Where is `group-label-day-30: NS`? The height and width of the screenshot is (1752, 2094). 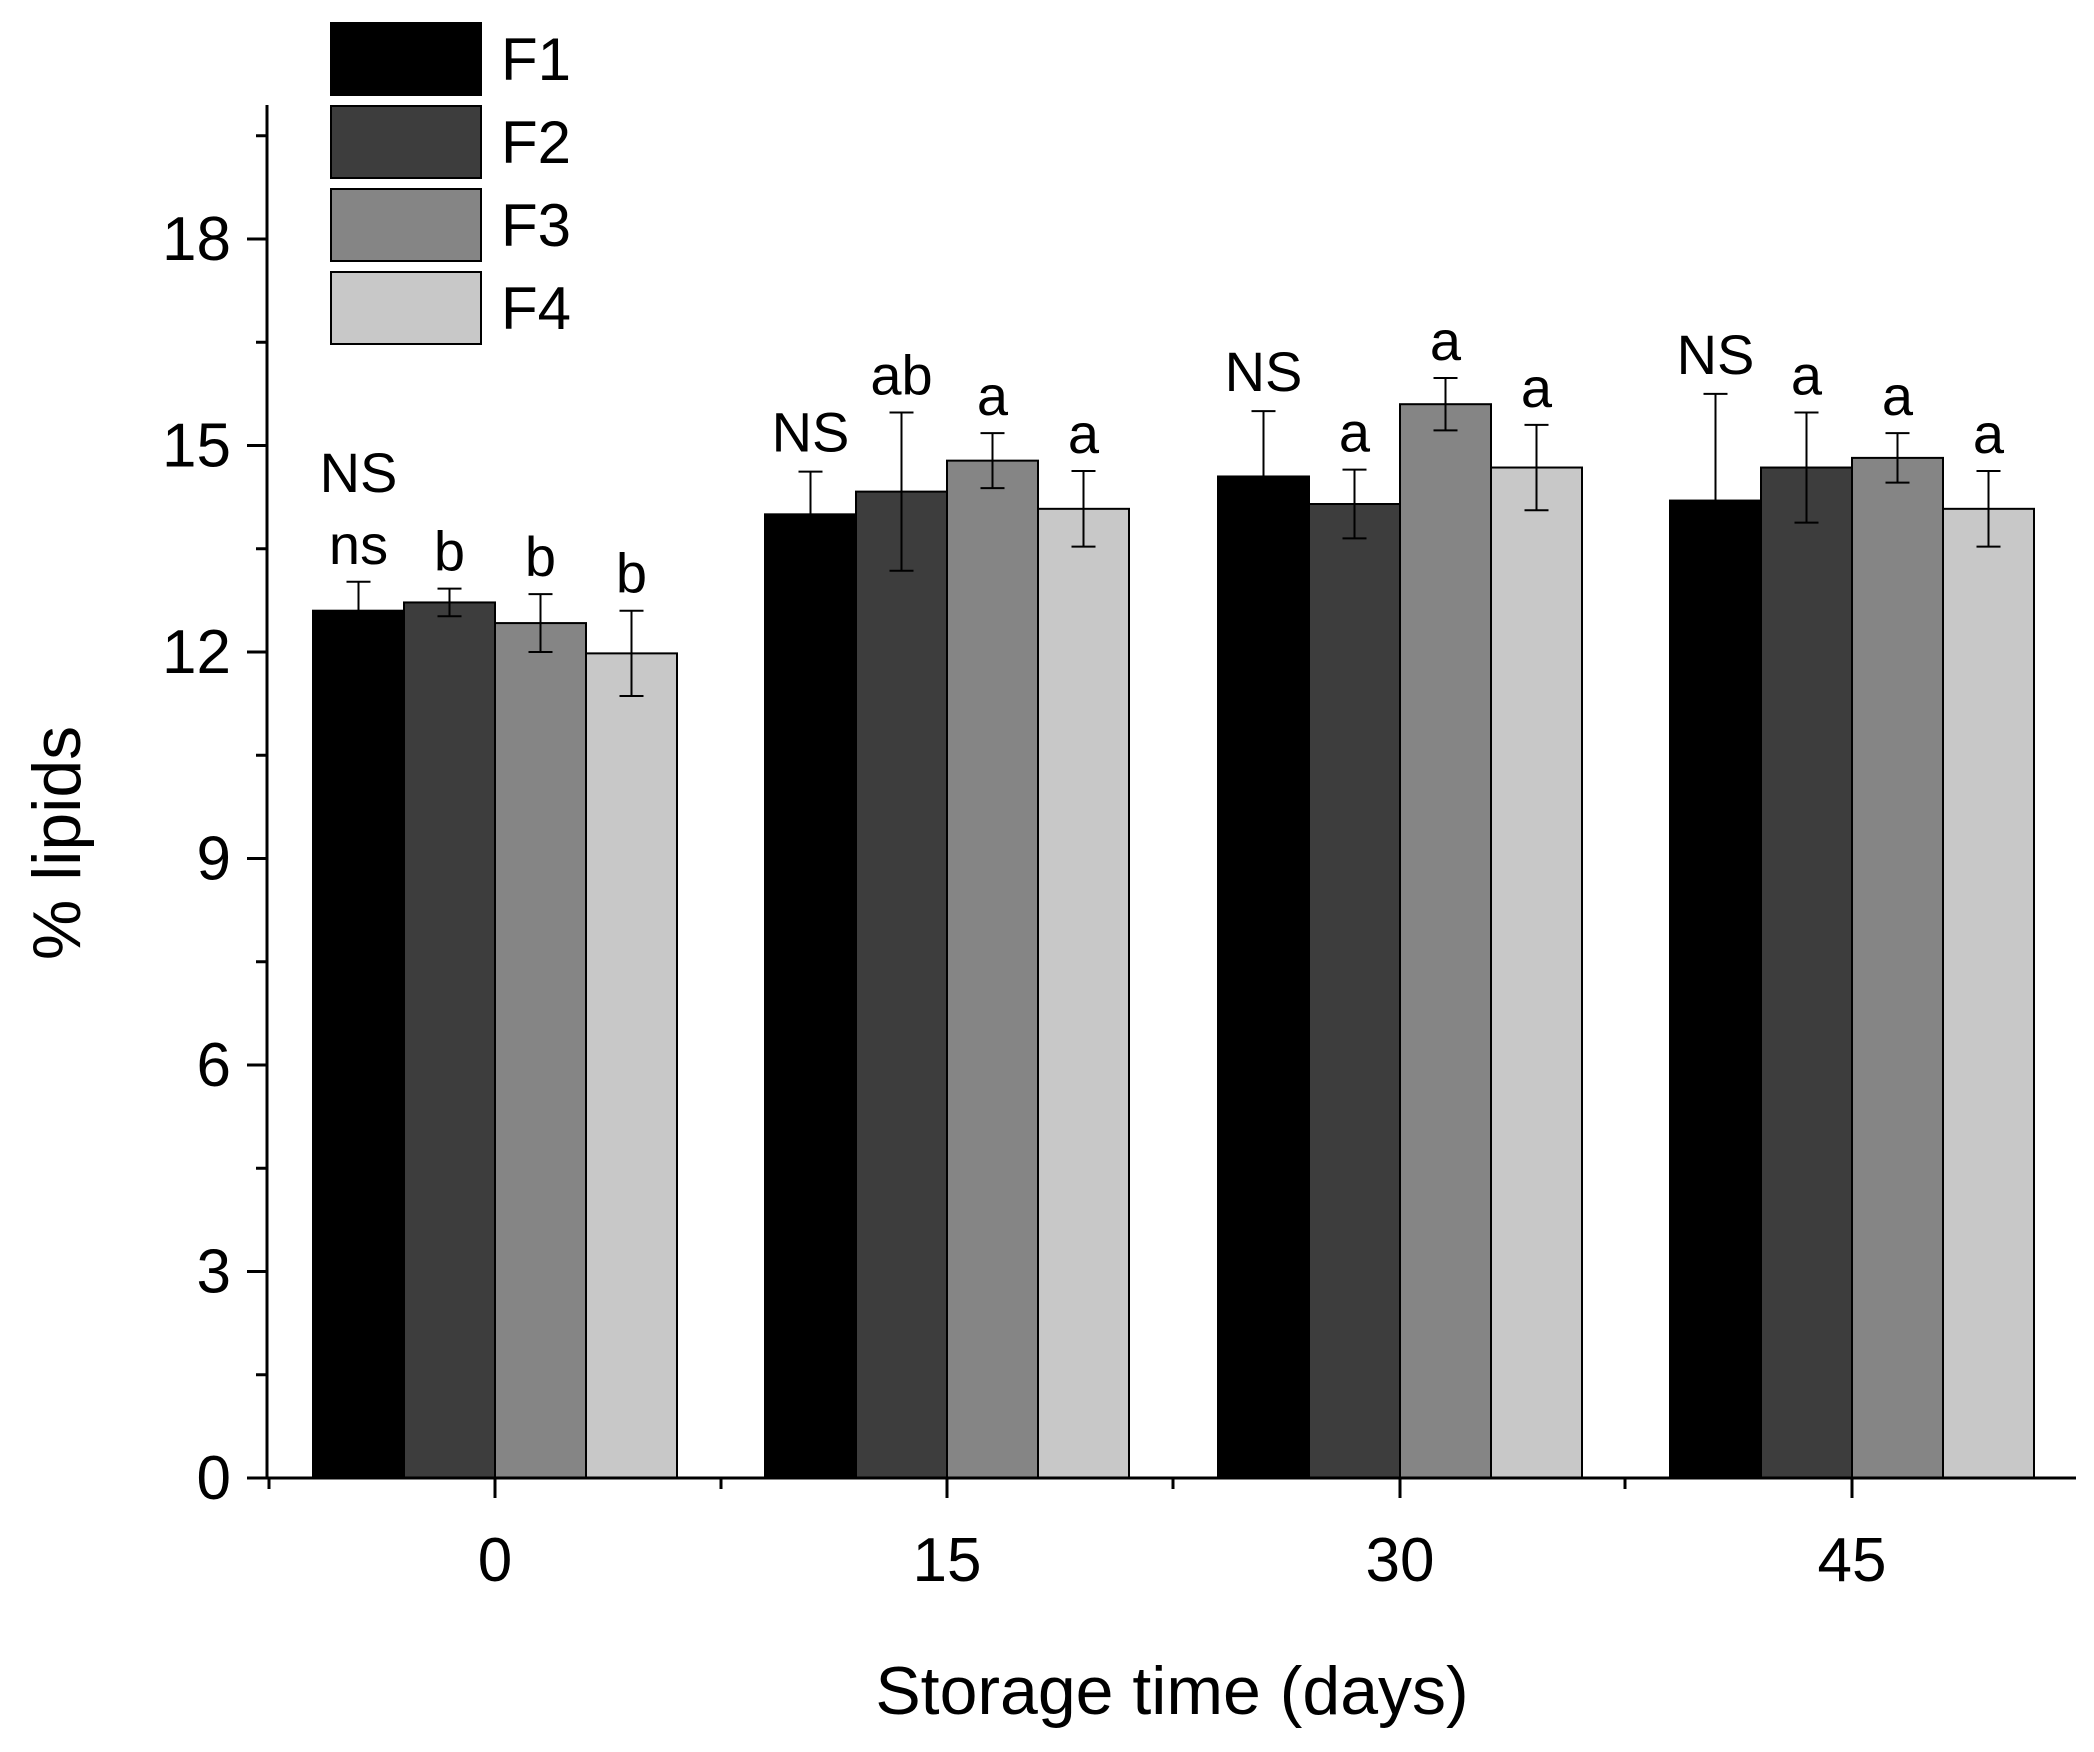 group-label-day-30: NS is located at coordinates (1264, 371).